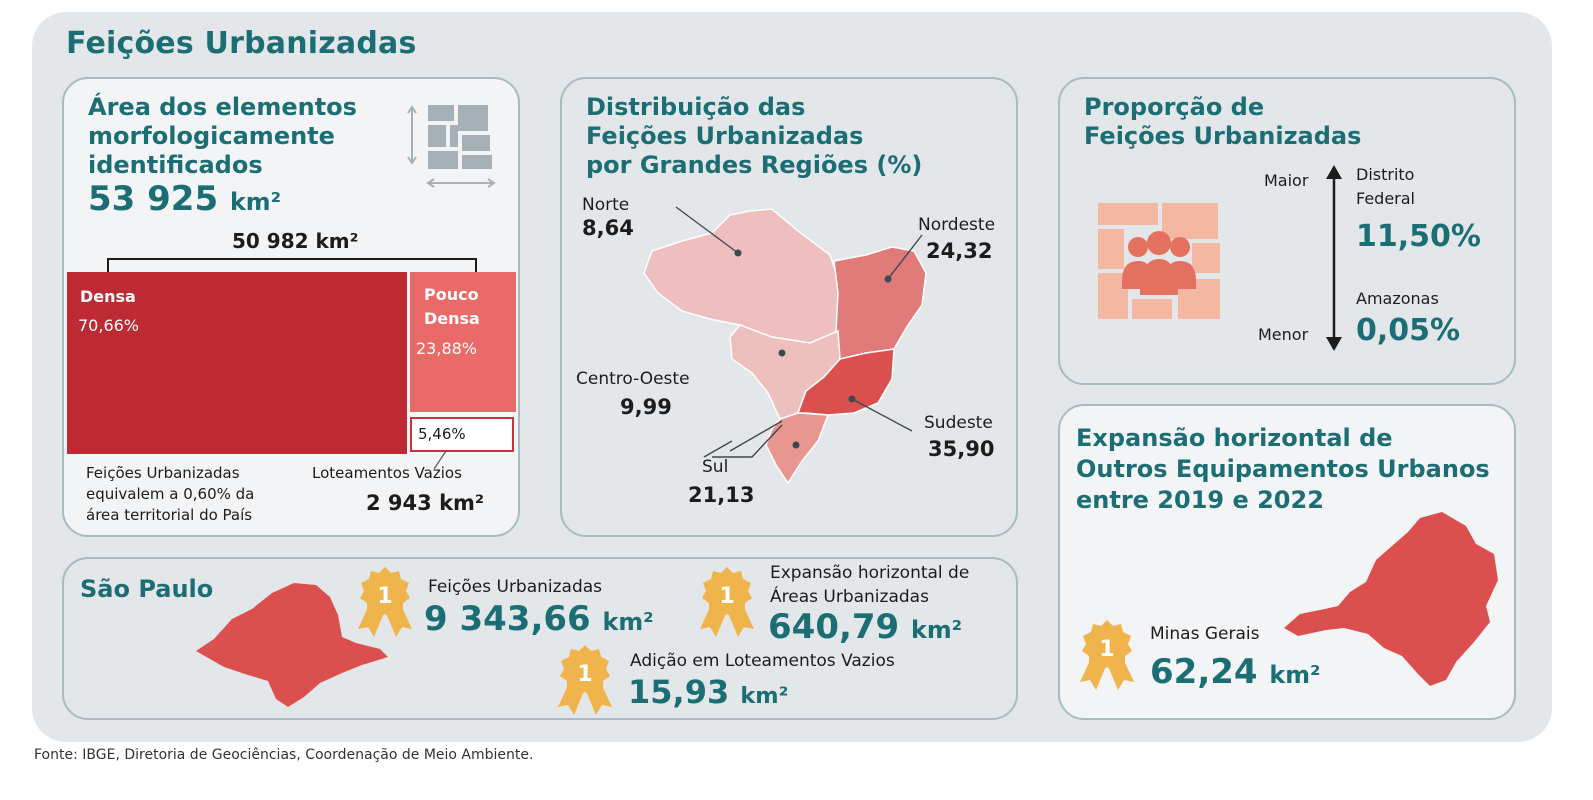 The height and width of the screenshot is (800, 1593). I want to click on pouco-densa-pct: 23,88%, so click(447, 348).